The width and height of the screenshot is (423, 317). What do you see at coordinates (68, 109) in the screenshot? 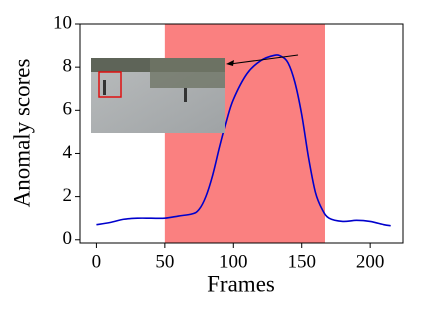
I see `y-tick-label: 6` at bounding box center [68, 109].